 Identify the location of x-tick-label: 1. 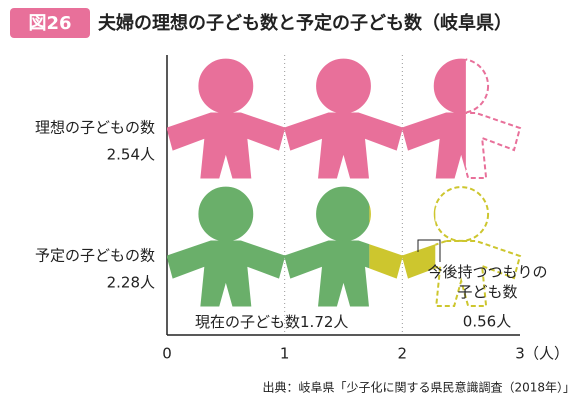
(285, 354).